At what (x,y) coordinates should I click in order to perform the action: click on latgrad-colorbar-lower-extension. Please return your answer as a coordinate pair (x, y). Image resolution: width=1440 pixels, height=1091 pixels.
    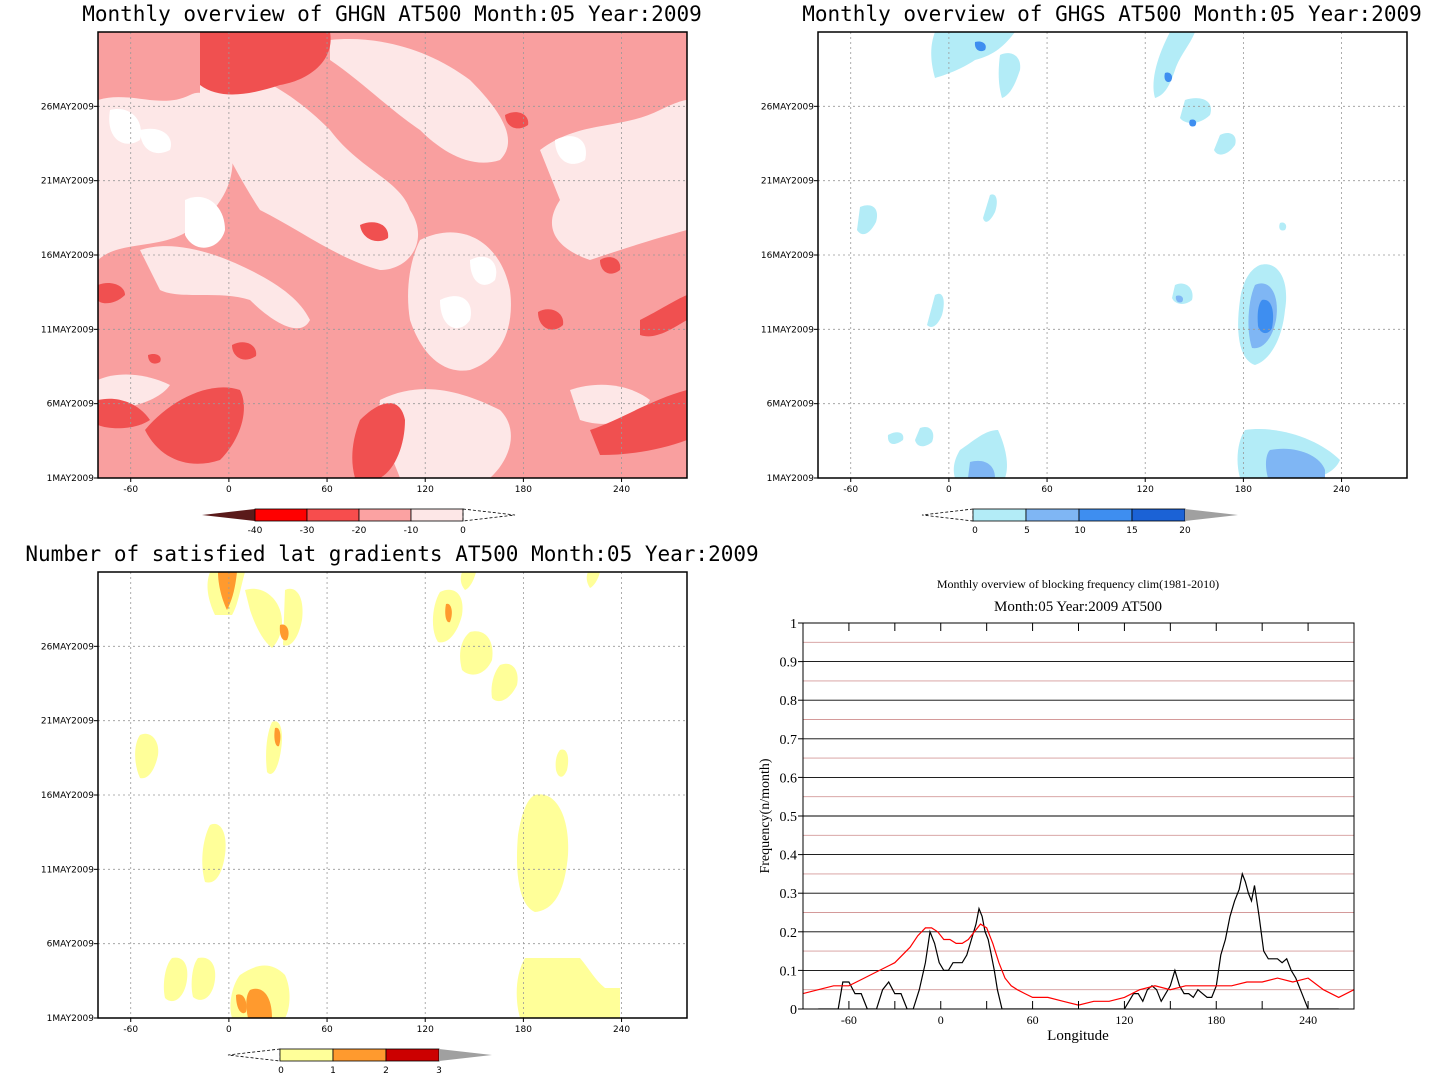
    Looking at the image, I should click on (254, 1055).